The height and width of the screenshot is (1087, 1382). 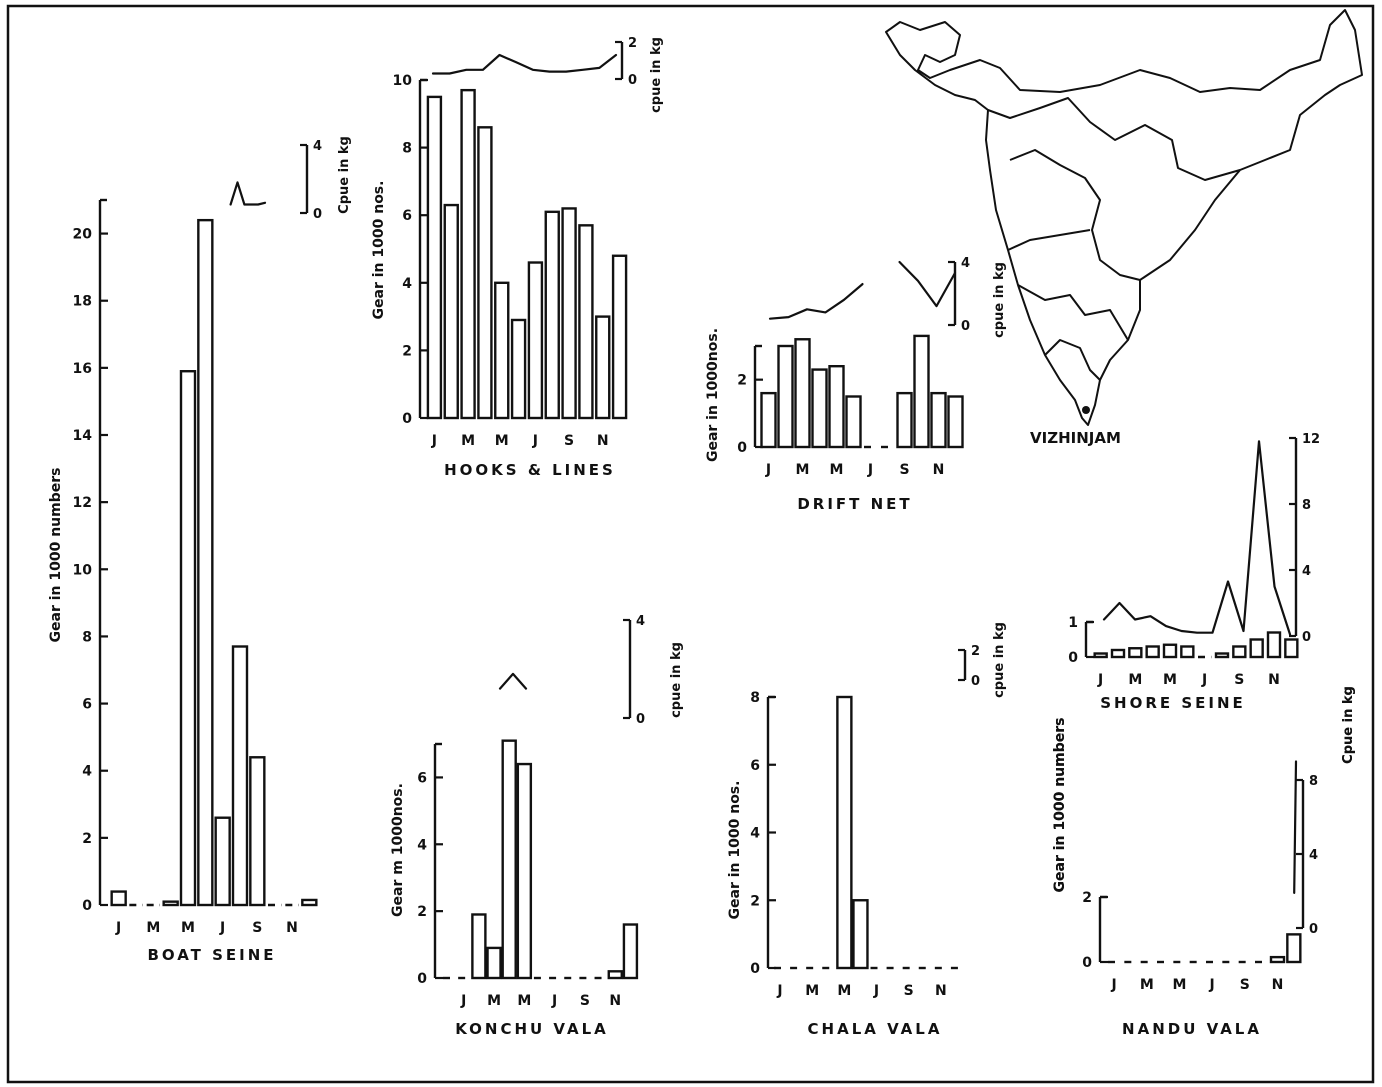 I want to click on y-tick-label: 20, so click(x=83, y=235).